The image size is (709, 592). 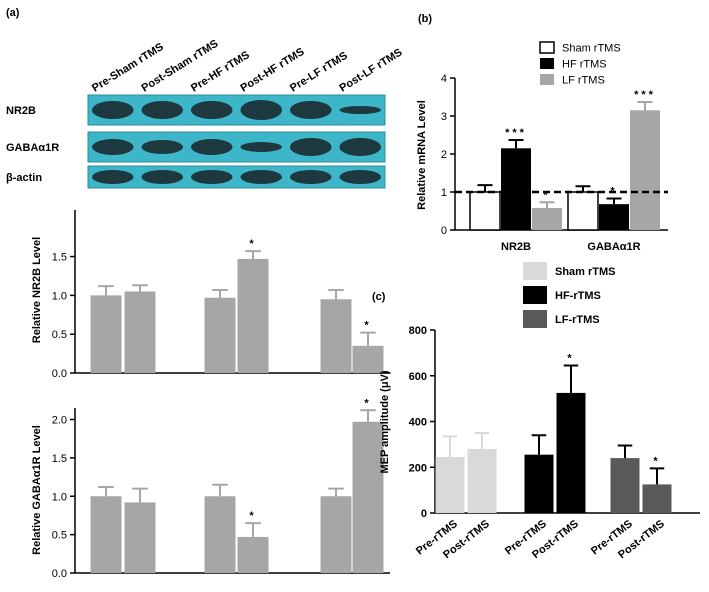 What do you see at coordinates (37, 290) in the screenshot?
I see `y-axis-label: Relative NR2B Level` at bounding box center [37, 290].